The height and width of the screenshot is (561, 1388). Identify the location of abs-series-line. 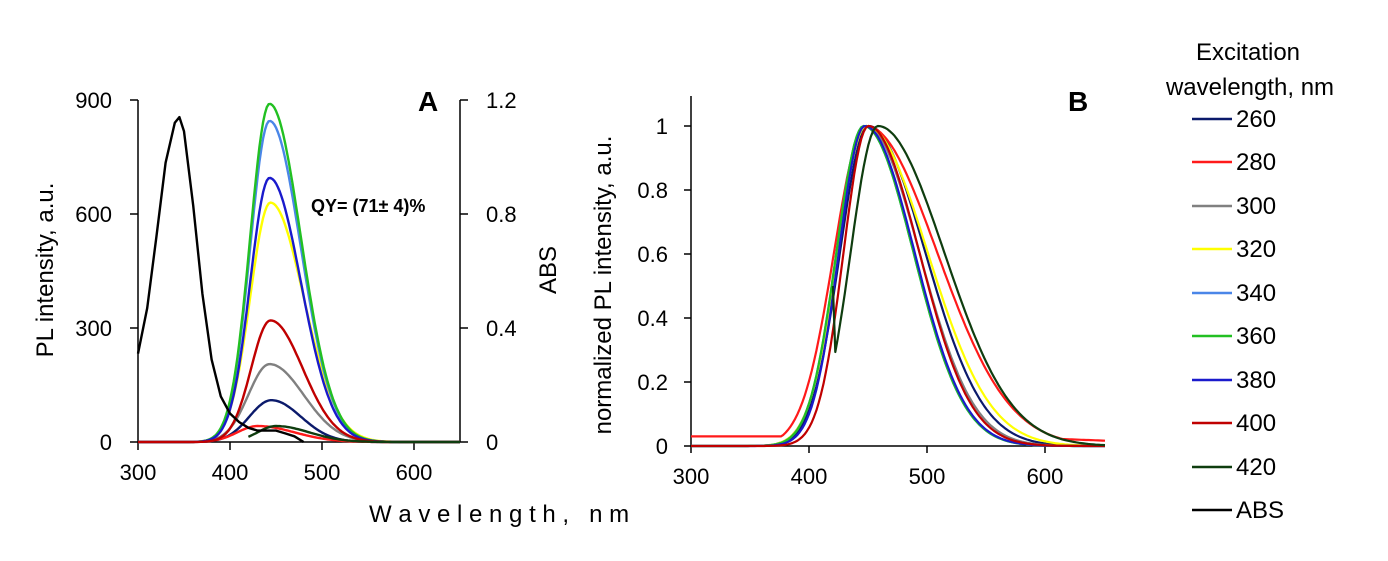
(220, 279).